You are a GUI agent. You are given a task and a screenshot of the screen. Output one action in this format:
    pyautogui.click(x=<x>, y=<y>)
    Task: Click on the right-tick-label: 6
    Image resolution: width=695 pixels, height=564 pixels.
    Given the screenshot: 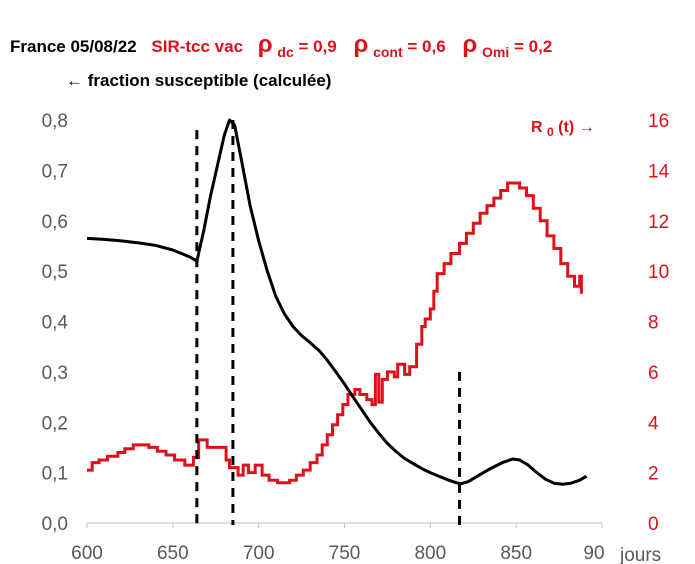 What is the action you would take?
    pyautogui.click(x=653, y=373)
    